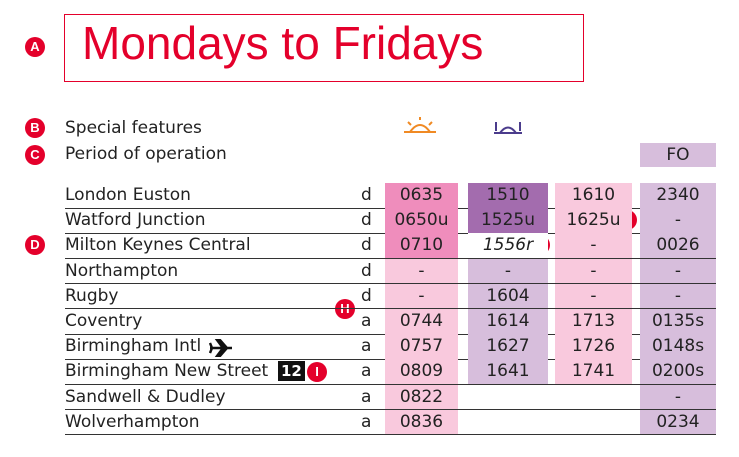 This screenshot has width=739, height=457. What do you see at coordinates (35, 245) in the screenshot?
I see `marker: D` at bounding box center [35, 245].